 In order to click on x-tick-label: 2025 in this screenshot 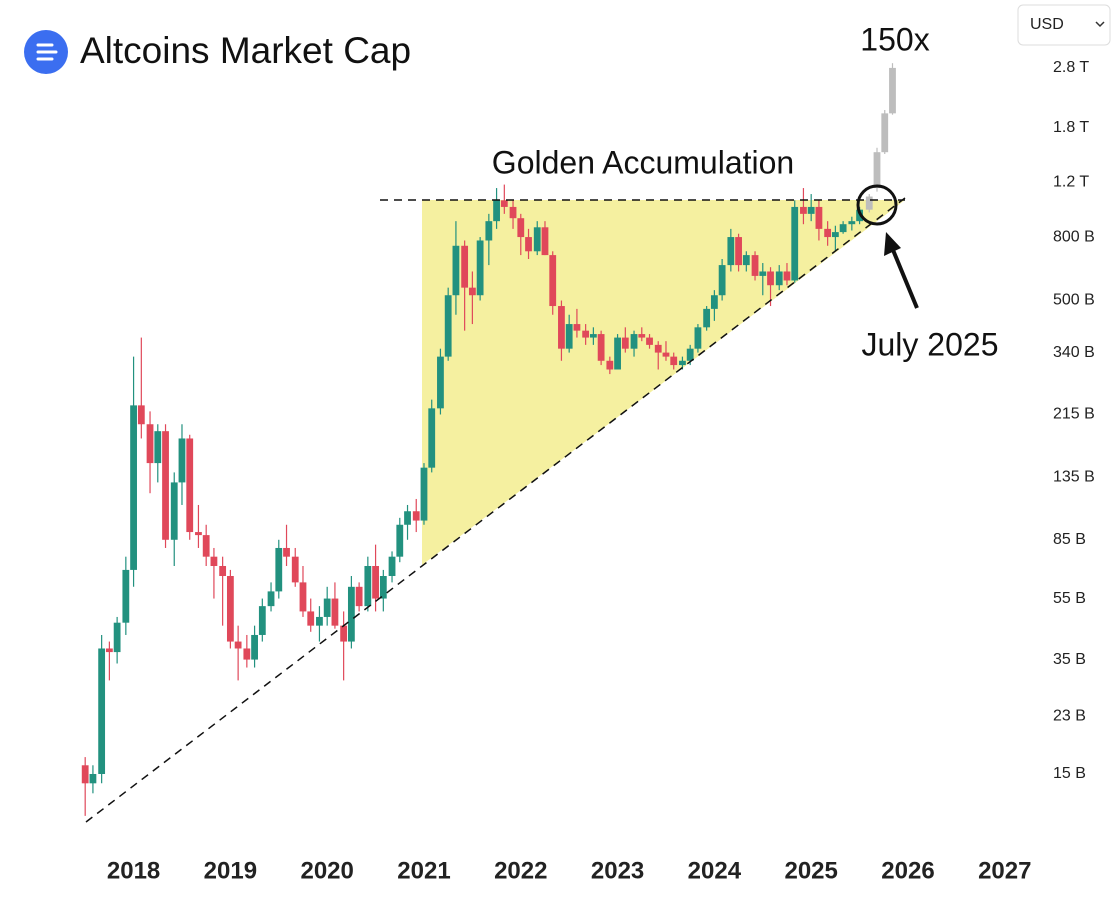, I will do `click(810, 870)`.